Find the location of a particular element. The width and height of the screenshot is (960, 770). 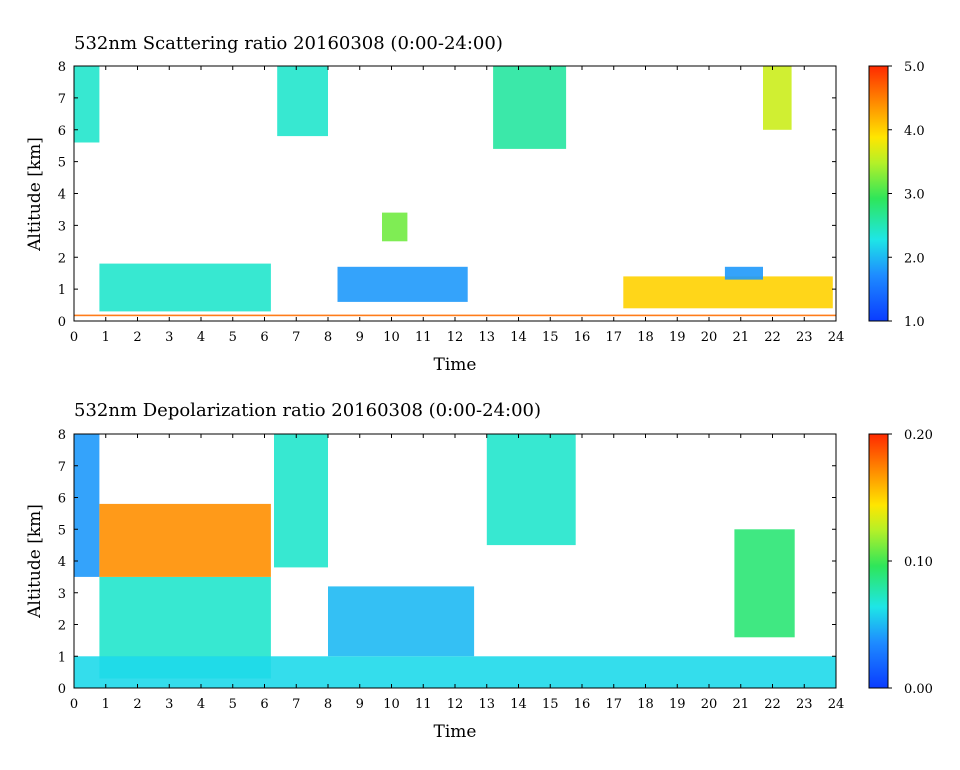

colorbar-ticks: 0.00 0.10 0.20 is located at coordinates (910, 562).